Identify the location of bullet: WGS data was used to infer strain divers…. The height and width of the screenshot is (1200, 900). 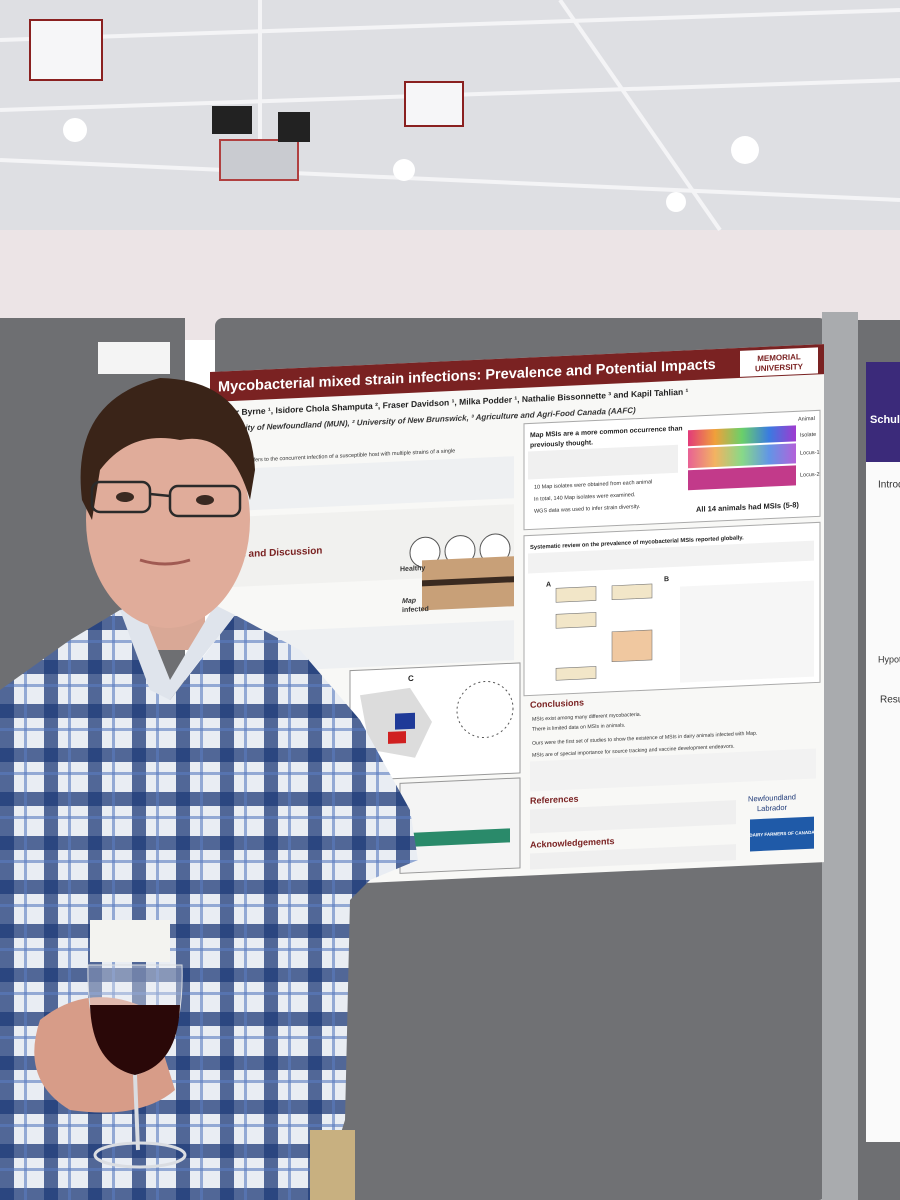
(587, 509).